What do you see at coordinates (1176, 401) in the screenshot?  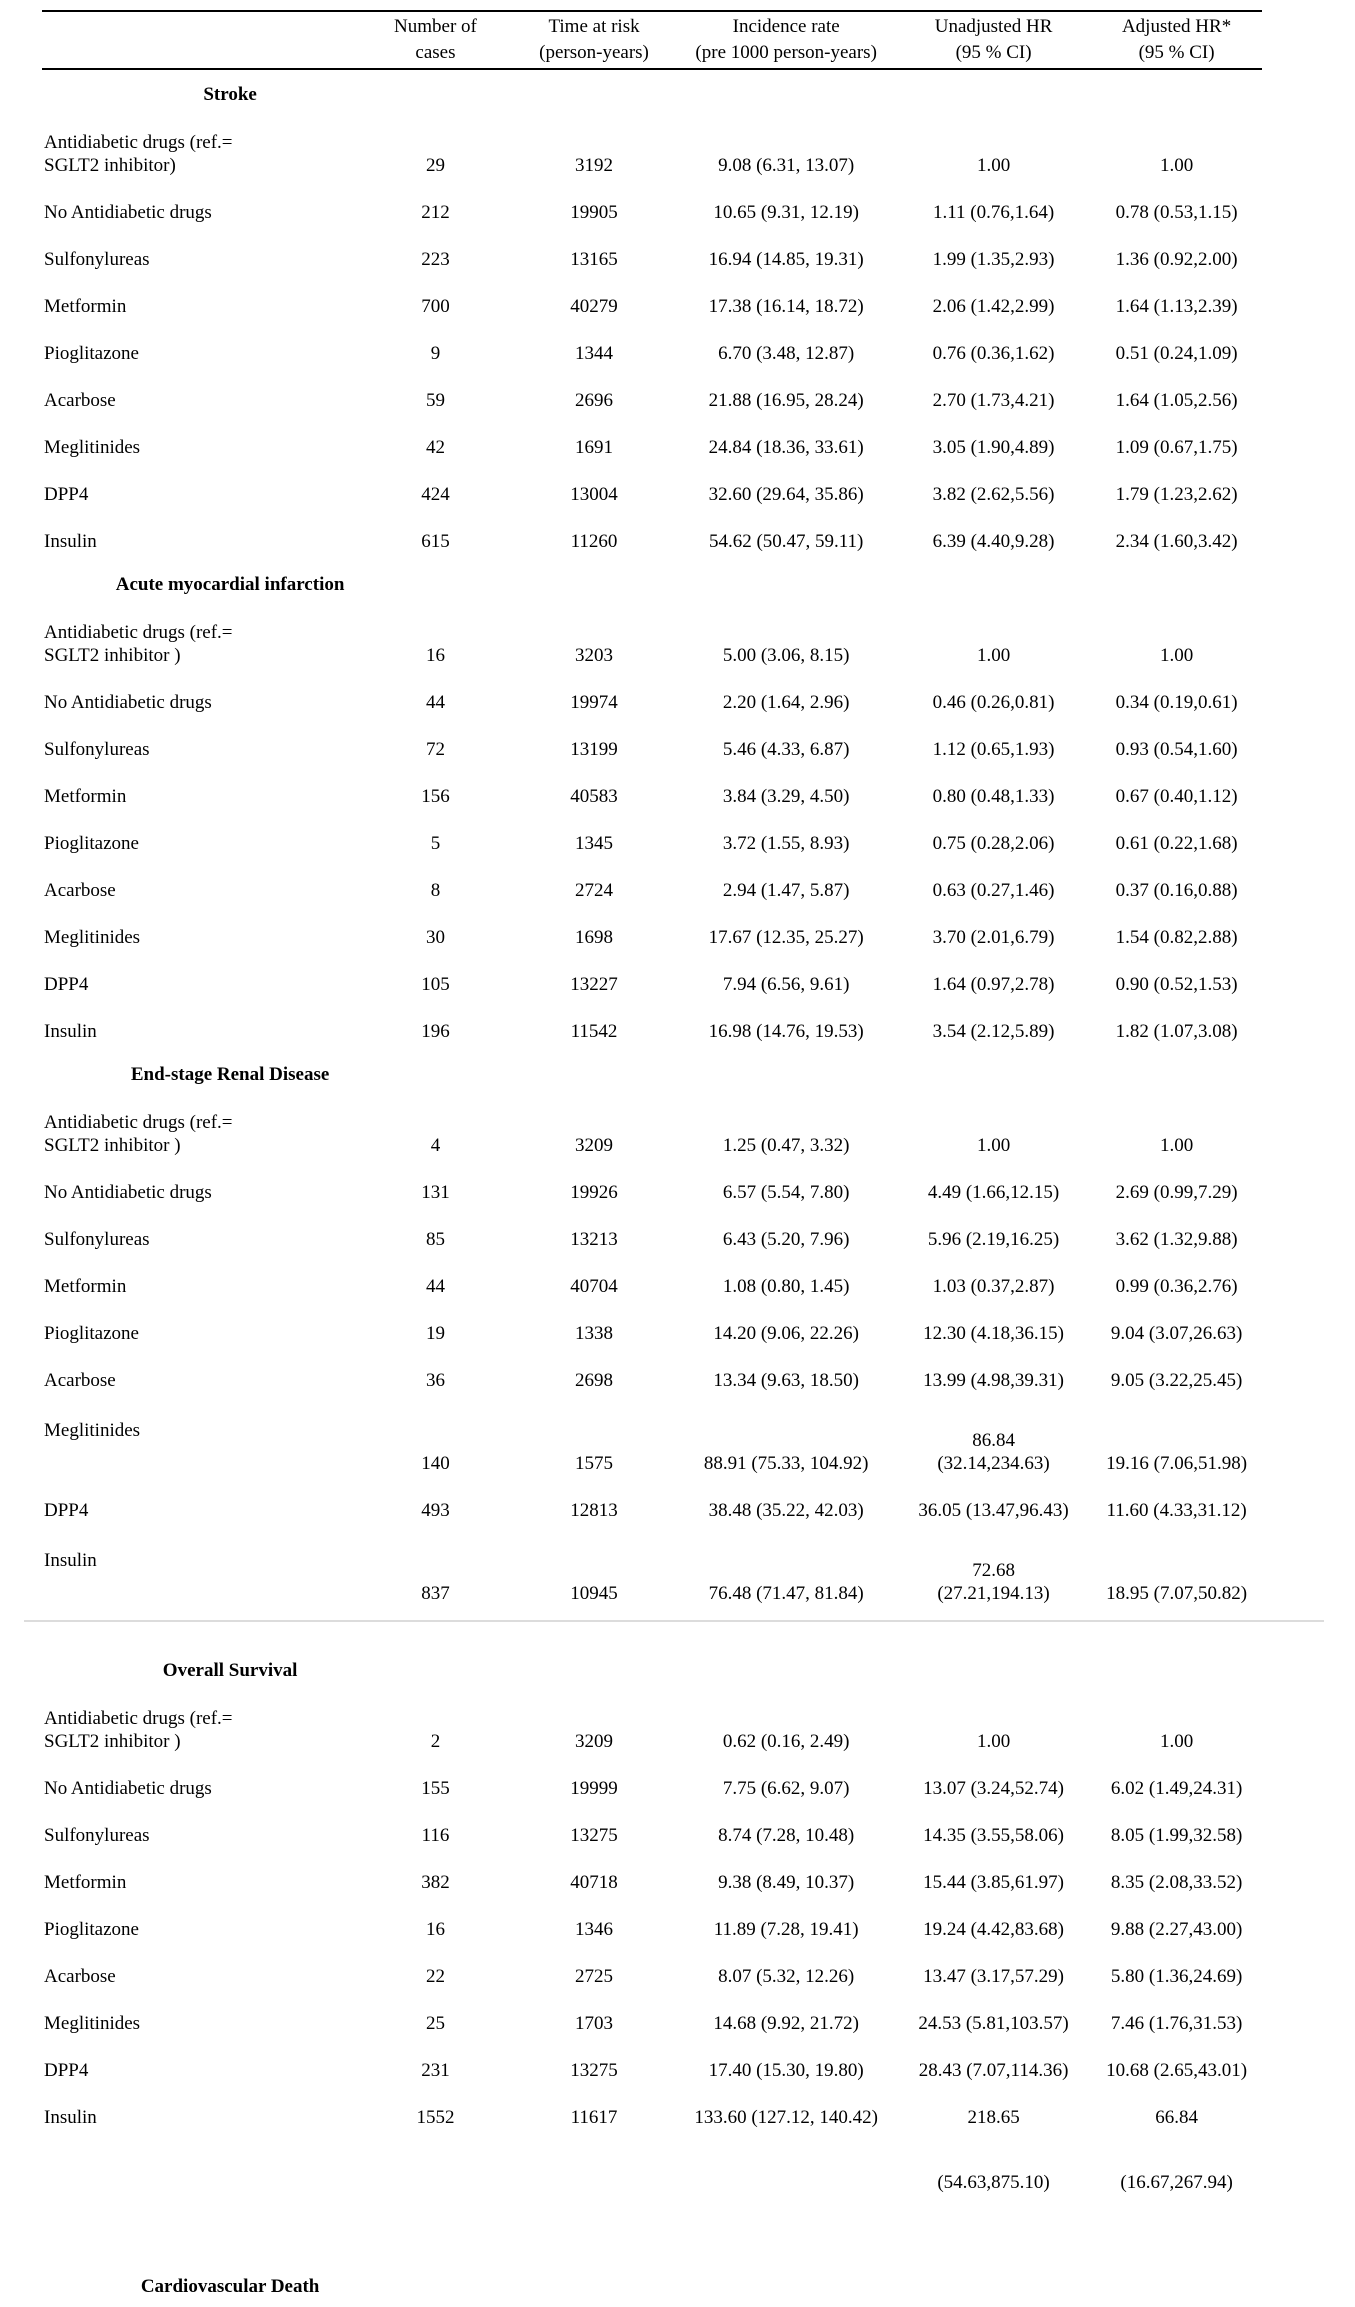 I see `adjusted-cell: 1.64 (1.05,2.56)` at bounding box center [1176, 401].